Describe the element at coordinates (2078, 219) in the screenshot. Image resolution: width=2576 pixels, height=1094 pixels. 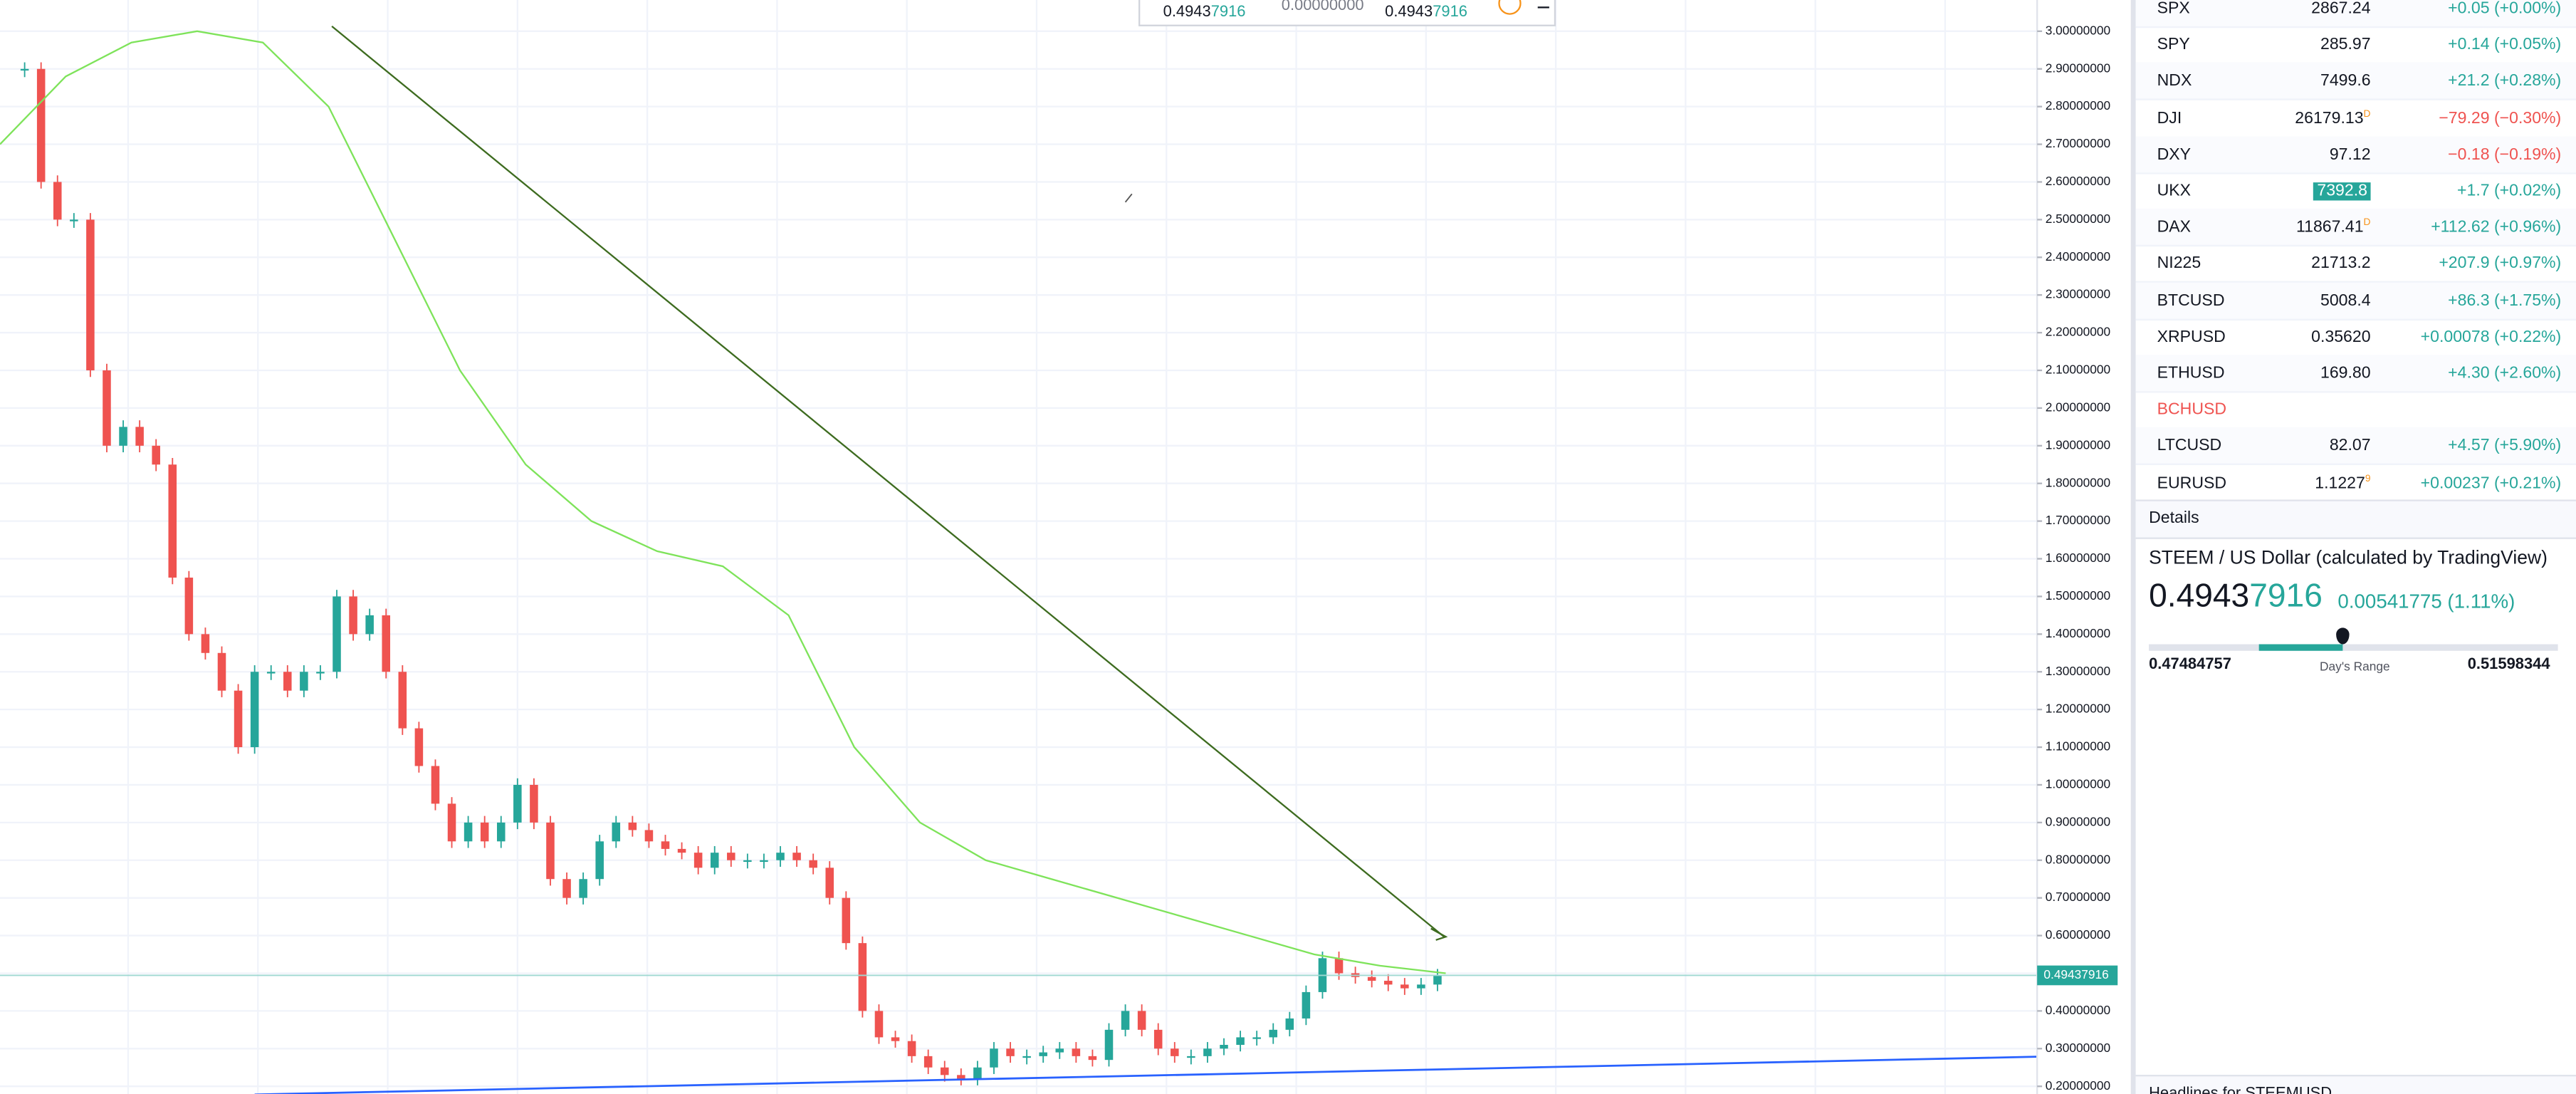
I see `y-tick-label: 2.50000000` at that location.